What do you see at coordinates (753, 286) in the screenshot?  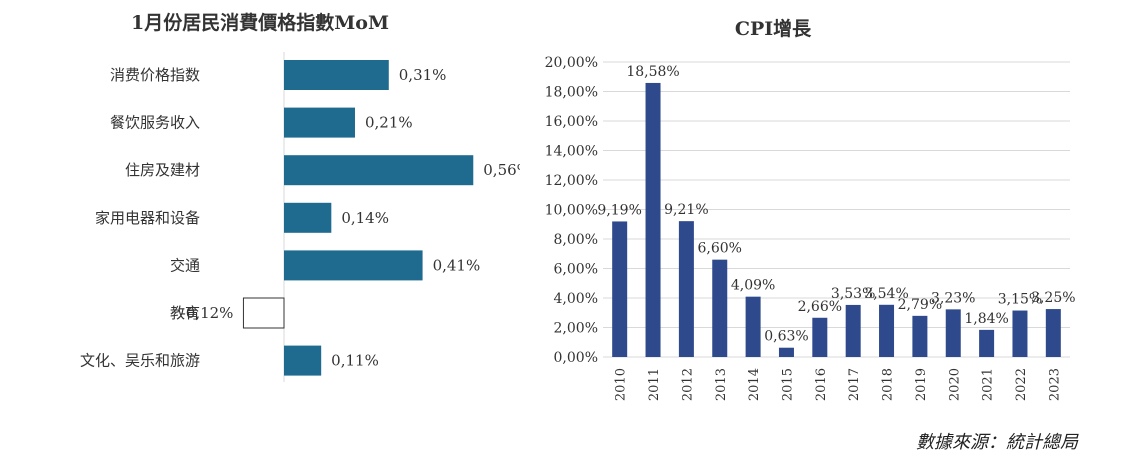 I see `right-data-label: 4,09%` at bounding box center [753, 286].